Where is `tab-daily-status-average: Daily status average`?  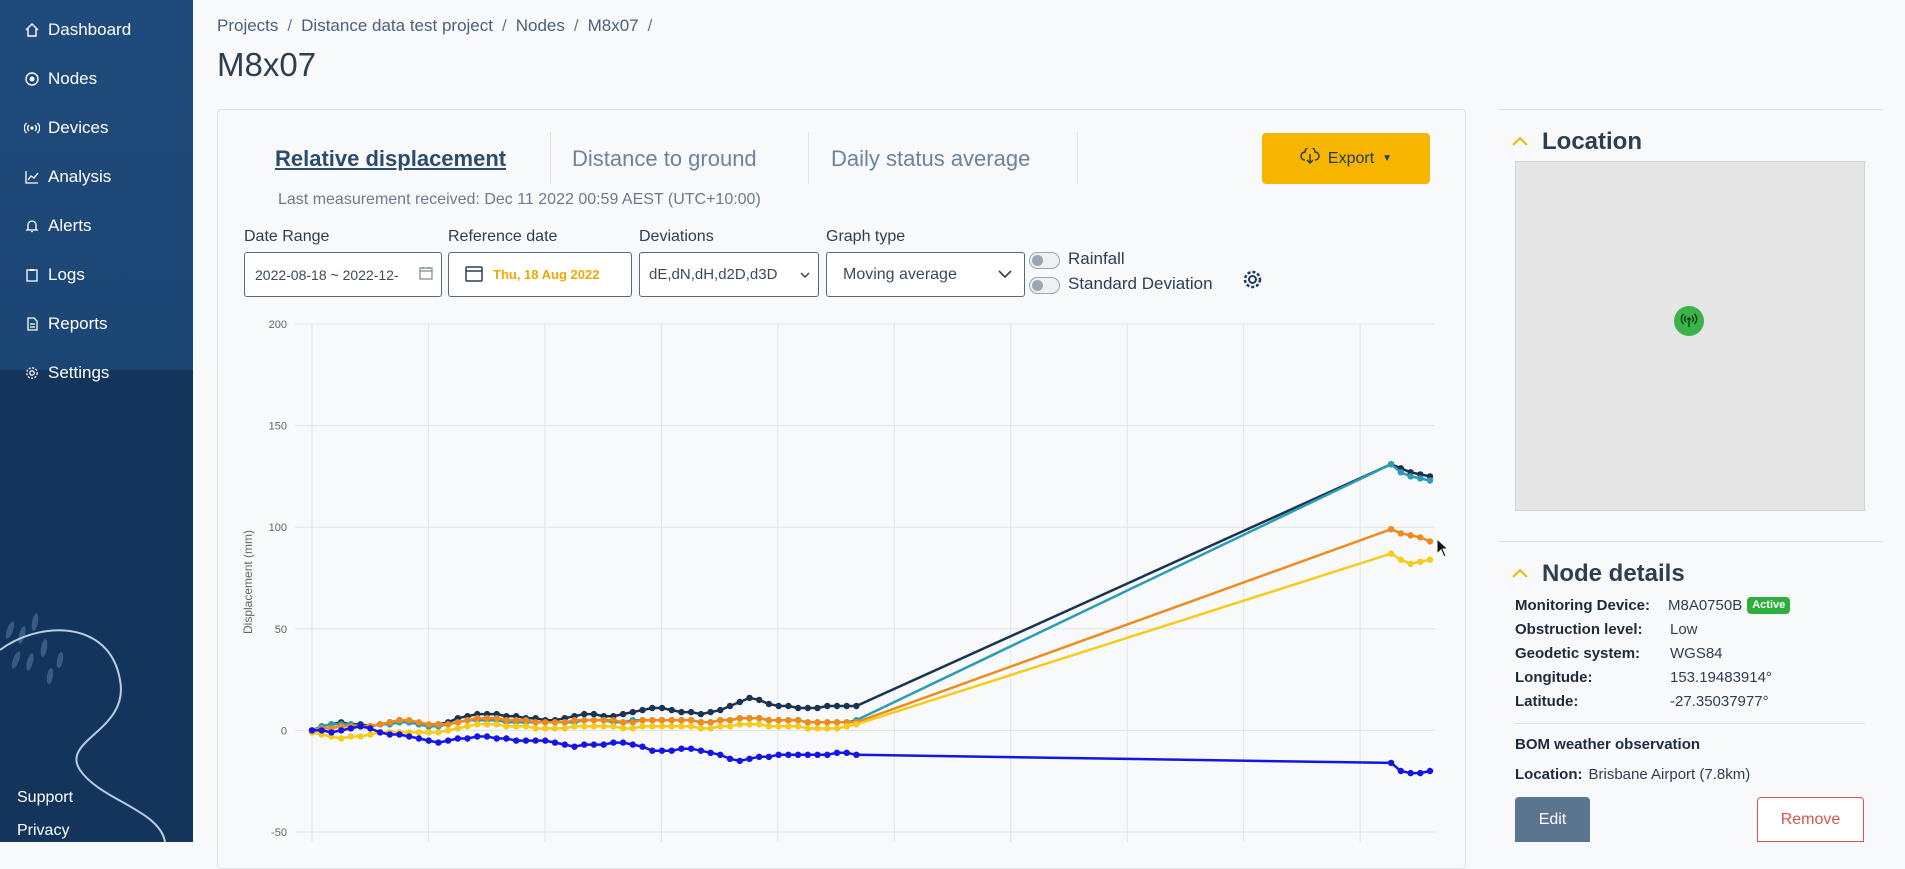 tab-daily-status-average: Daily status average is located at coordinates (931, 158).